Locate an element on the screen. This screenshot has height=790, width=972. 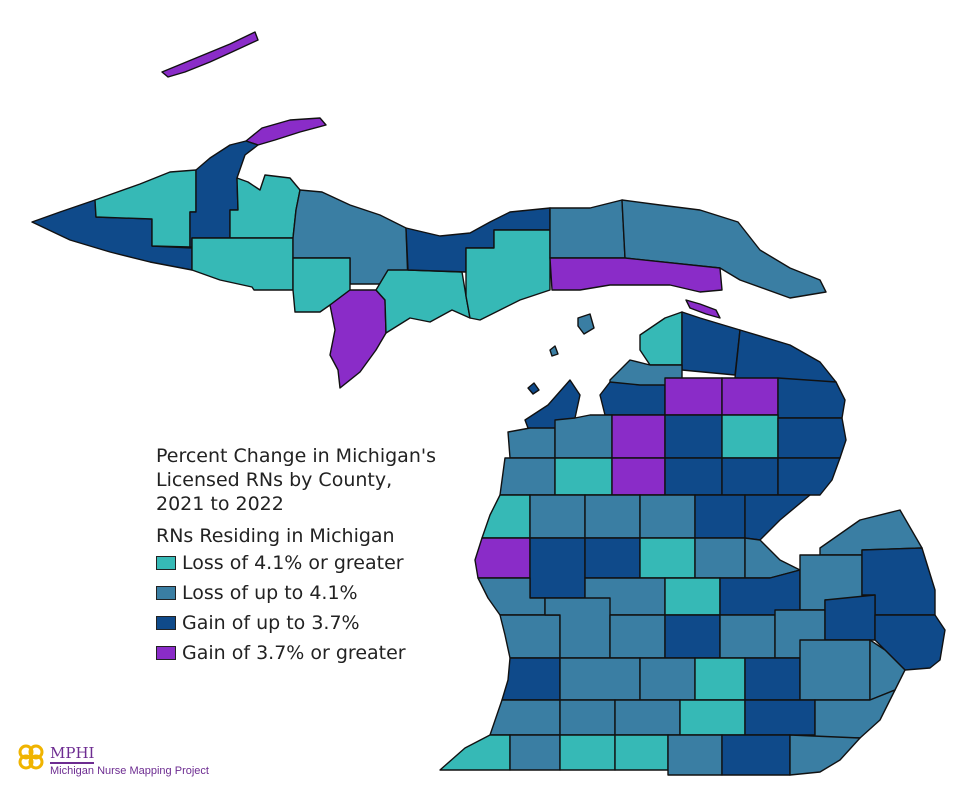
county-monroe is located at coordinates (825, 755).